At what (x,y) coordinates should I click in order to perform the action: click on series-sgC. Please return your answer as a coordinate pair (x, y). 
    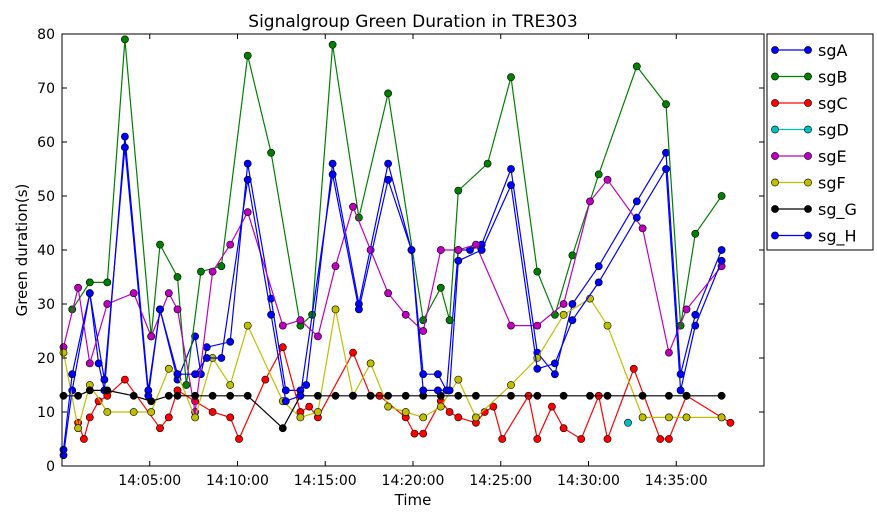
    Looking at the image, I should click on (404, 393).